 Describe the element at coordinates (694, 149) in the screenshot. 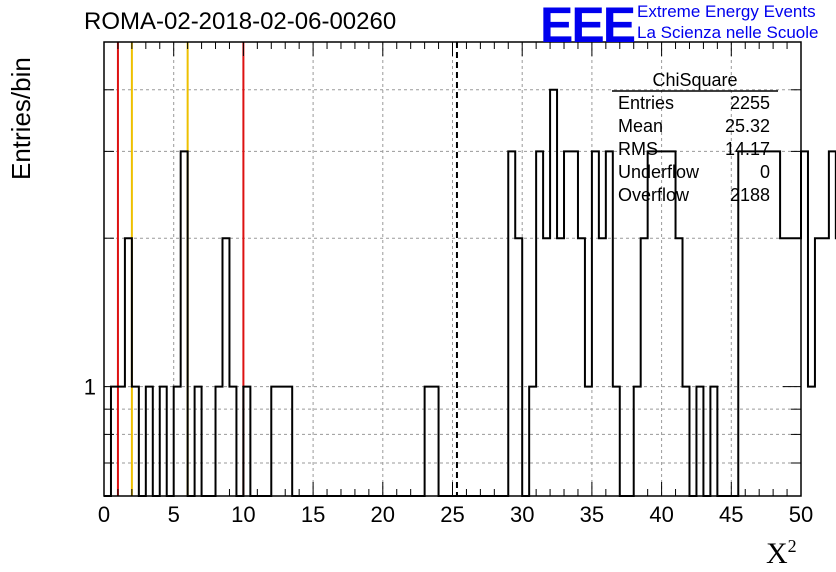

I see `stats-row: RMS 14.17` at that location.